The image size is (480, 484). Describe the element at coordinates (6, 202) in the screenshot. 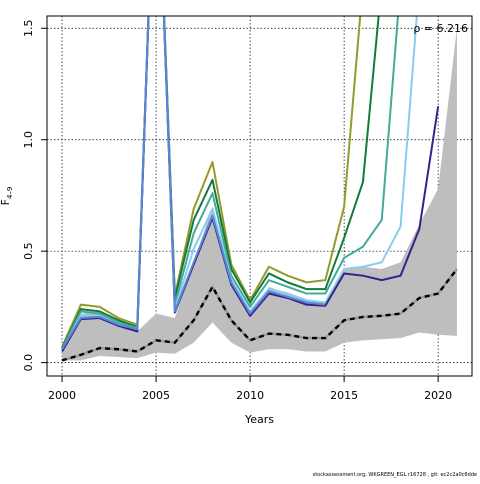

I see `y-axis-title: F` at that location.